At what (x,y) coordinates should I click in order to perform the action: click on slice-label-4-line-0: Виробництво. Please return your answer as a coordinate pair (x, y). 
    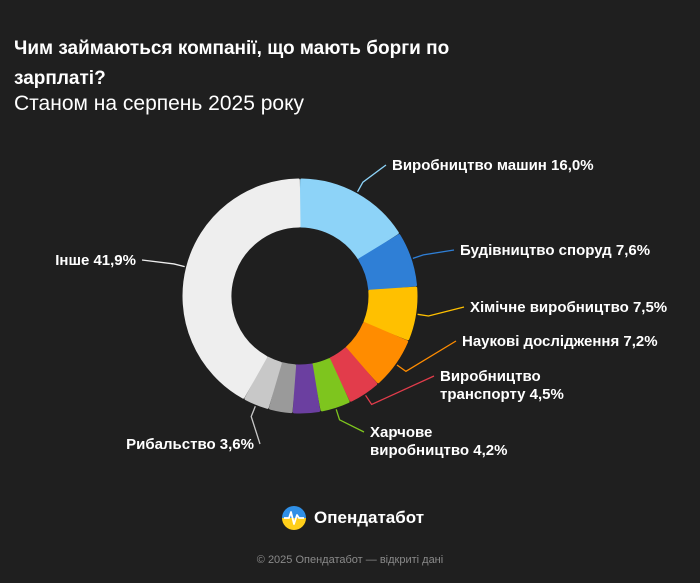
    Looking at the image, I should click on (490, 376).